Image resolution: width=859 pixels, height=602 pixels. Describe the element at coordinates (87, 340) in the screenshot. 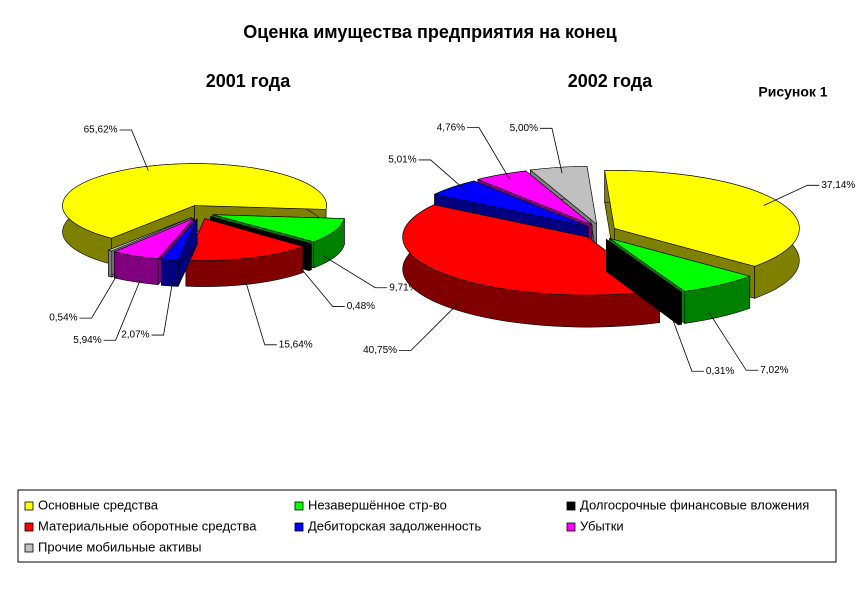

I see `data-label: 5,94%` at that location.